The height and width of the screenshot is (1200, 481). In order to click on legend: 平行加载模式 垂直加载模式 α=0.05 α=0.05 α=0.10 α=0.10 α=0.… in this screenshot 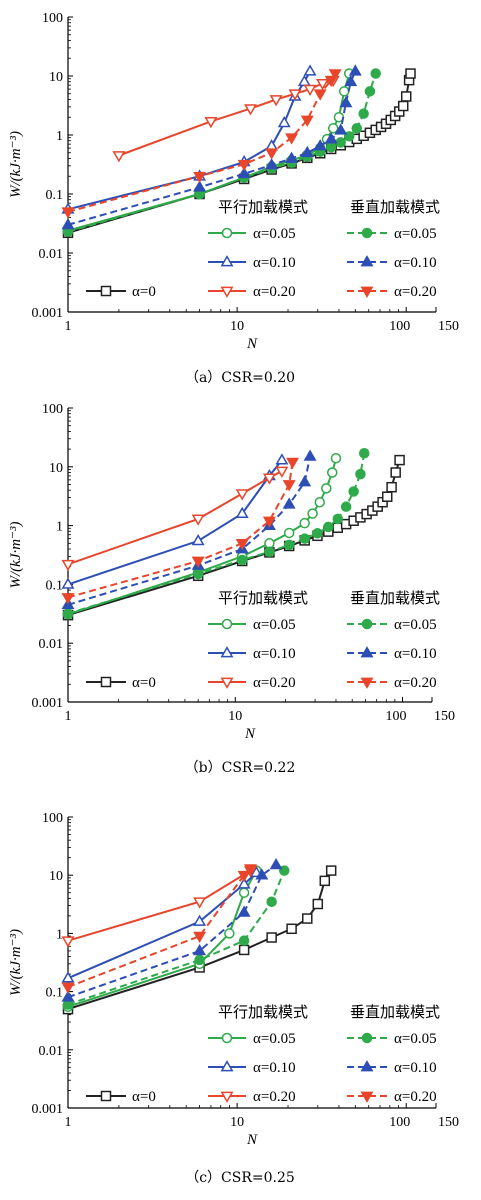, I will do `click(263, 1054)`.